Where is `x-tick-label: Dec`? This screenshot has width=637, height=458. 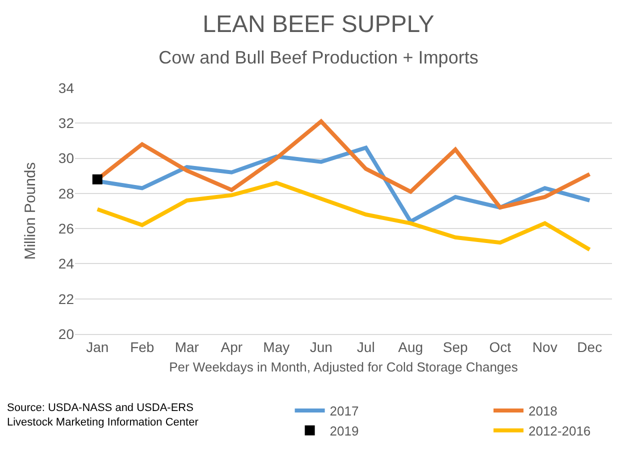
x-tick-label: Dec is located at coordinates (589, 346).